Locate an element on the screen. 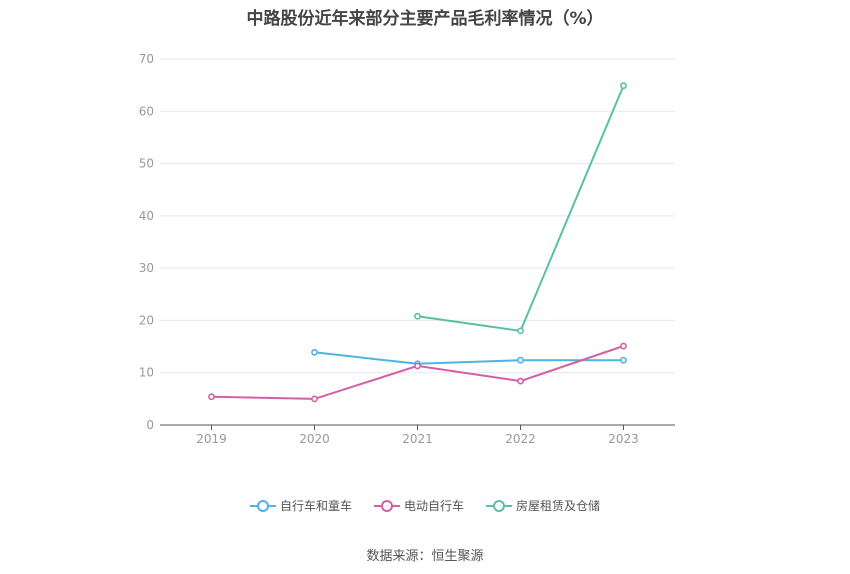 The width and height of the screenshot is (850, 574). y-tick-label: 10 is located at coordinates (146, 373).